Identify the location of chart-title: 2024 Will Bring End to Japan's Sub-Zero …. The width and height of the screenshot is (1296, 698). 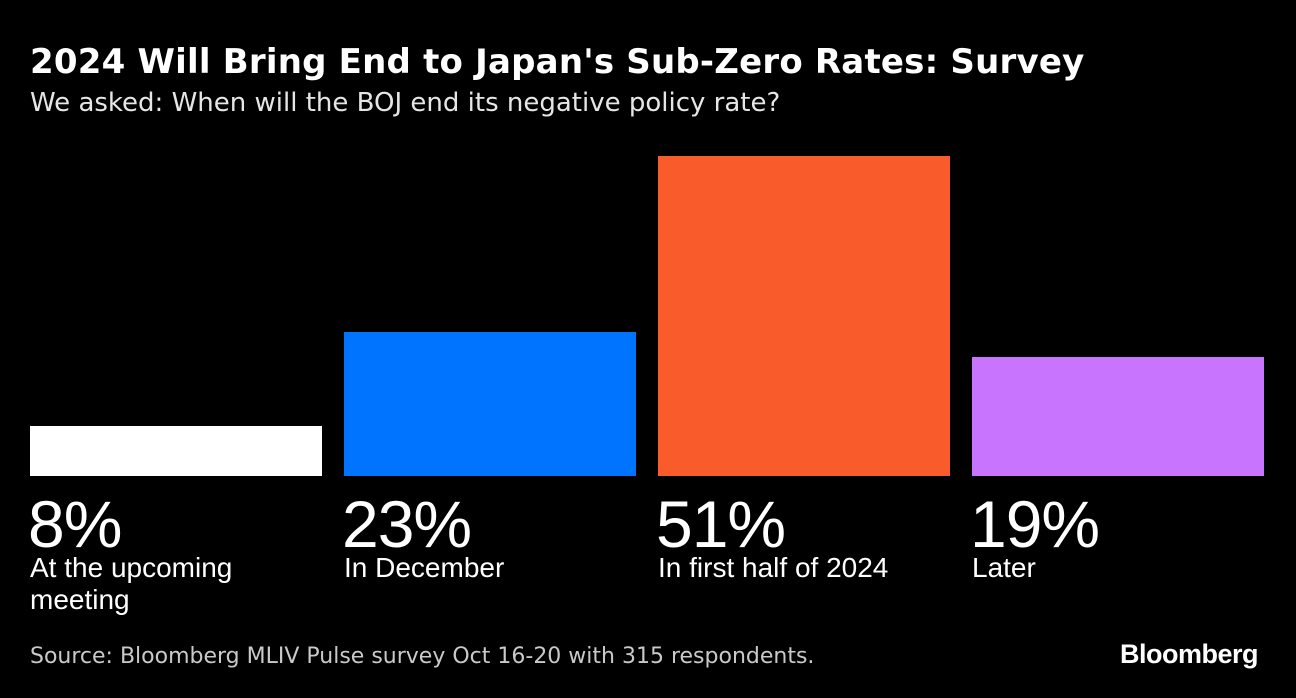
(557, 62).